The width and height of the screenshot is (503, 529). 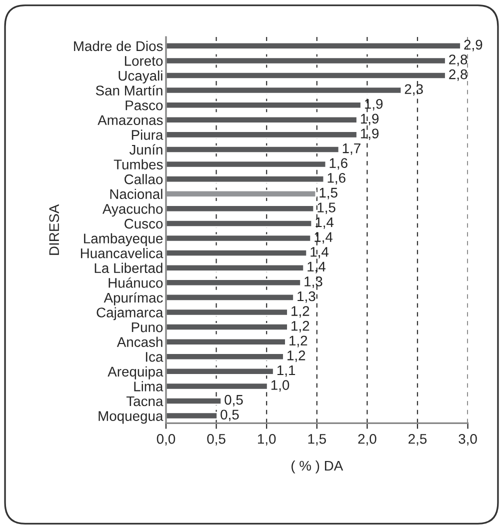 What do you see at coordinates (140, 77) in the screenshot?
I see `y-tick-label: Ucayali` at bounding box center [140, 77].